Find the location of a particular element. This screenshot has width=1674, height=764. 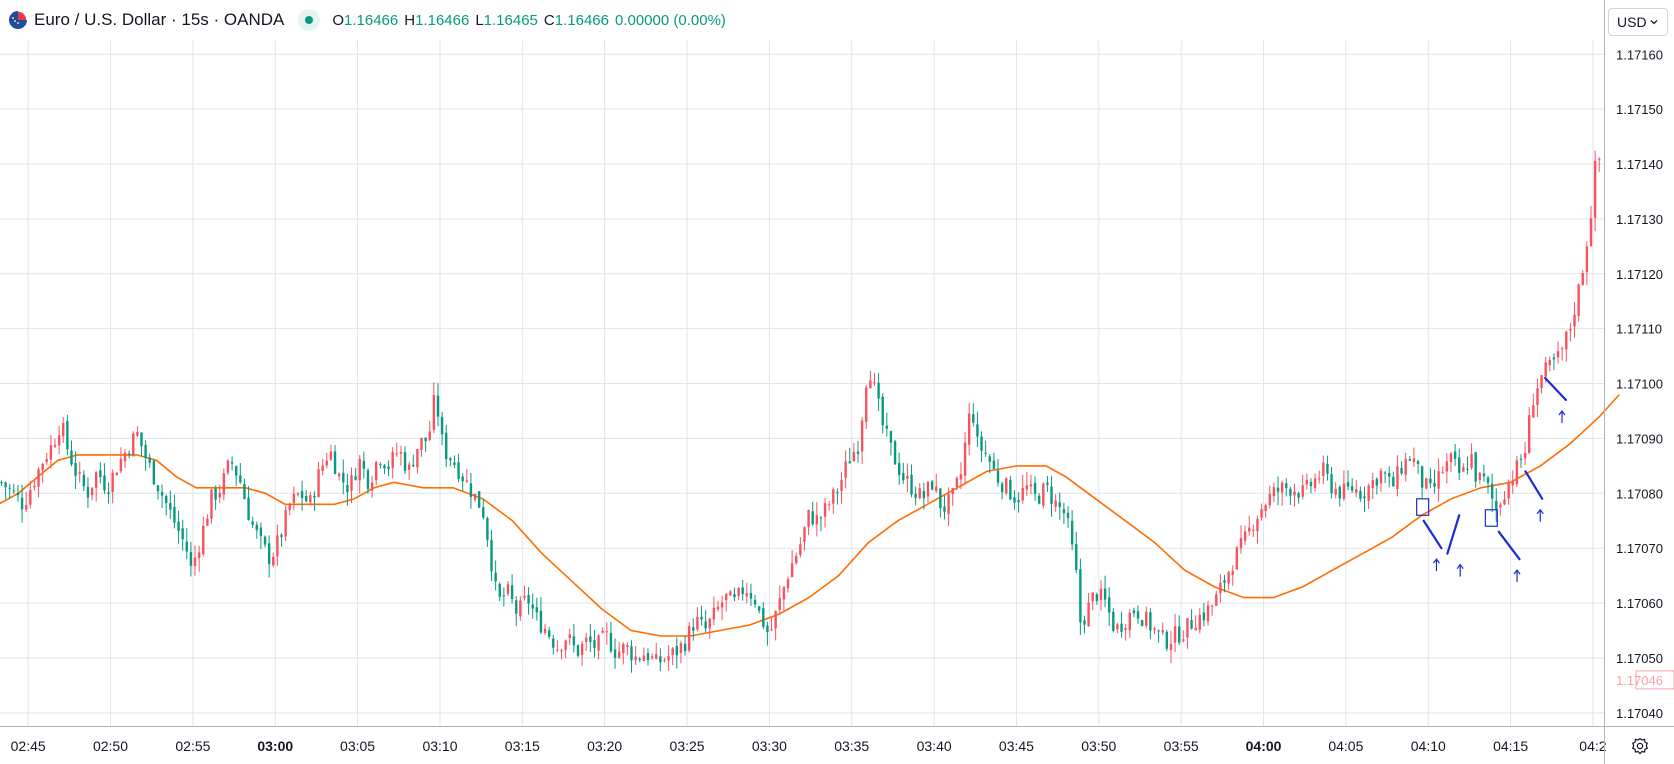

x-tick-label: 03:25 is located at coordinates (687, 746).